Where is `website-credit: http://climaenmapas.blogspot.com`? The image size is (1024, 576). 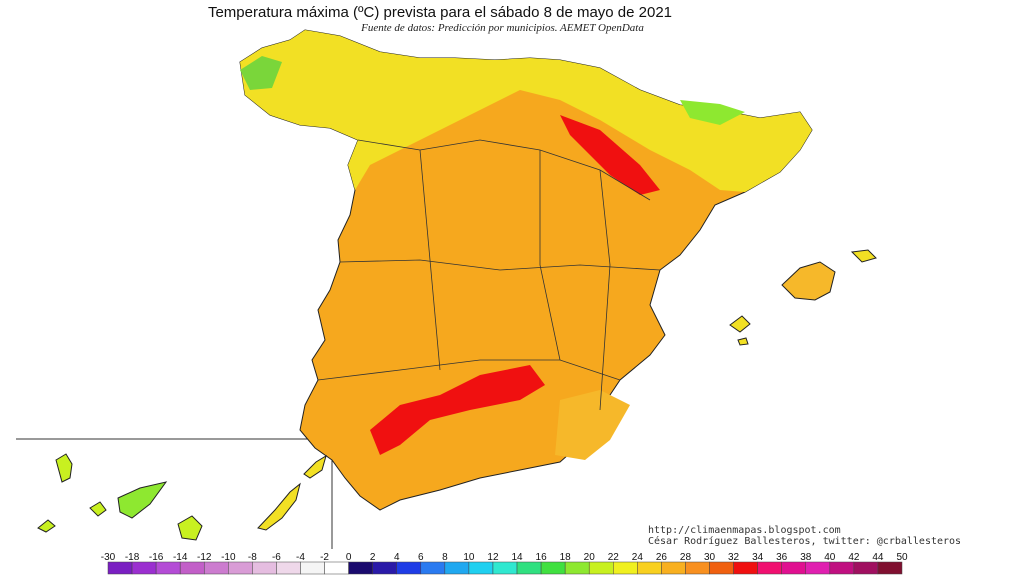
website-credit: http://climaenmapas.blogspot.com is located at coordinates (744, 530).